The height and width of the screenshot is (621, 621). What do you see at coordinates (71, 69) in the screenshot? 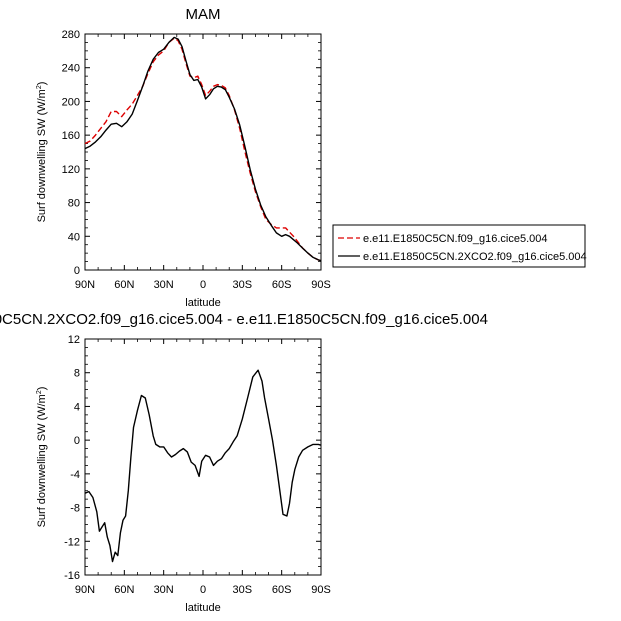
I see `top-y-tick-label: 240` at bounding box center [71, 69].